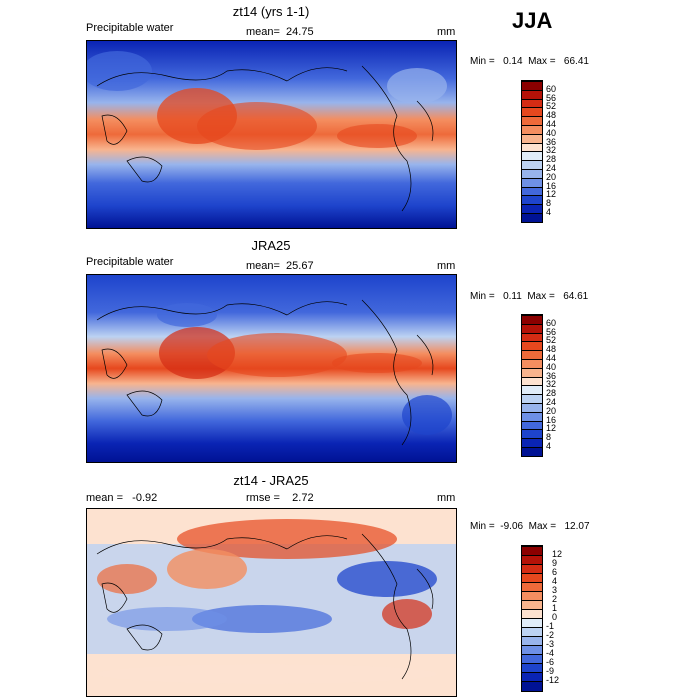 The width and height of the screenshot is (700, 700). I want to click on panel-2-left-label: Precipitable water, so click(130, 262).